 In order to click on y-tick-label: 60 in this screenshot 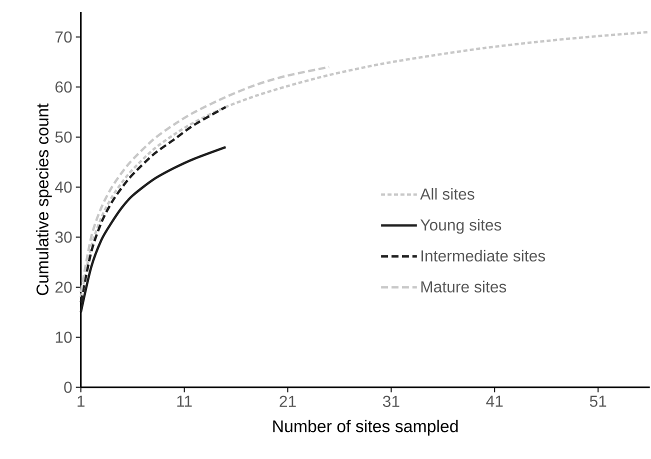, I will do `click(63, 87)`.